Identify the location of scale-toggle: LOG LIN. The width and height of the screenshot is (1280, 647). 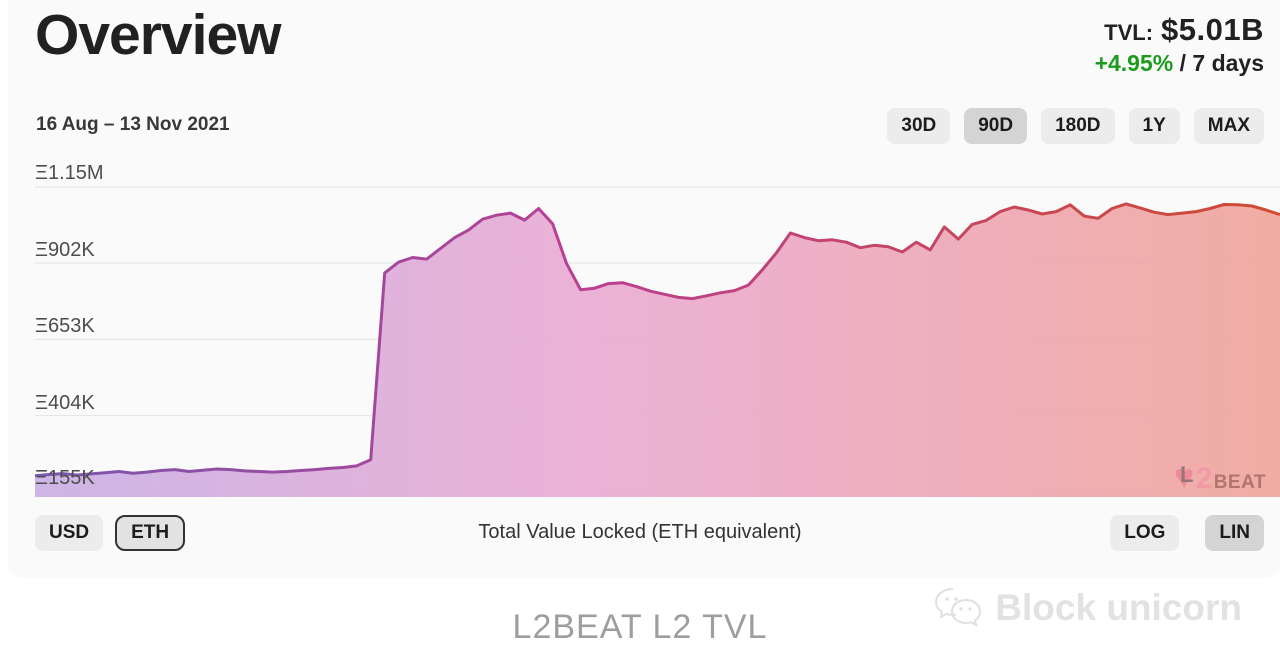
(1187, 533).